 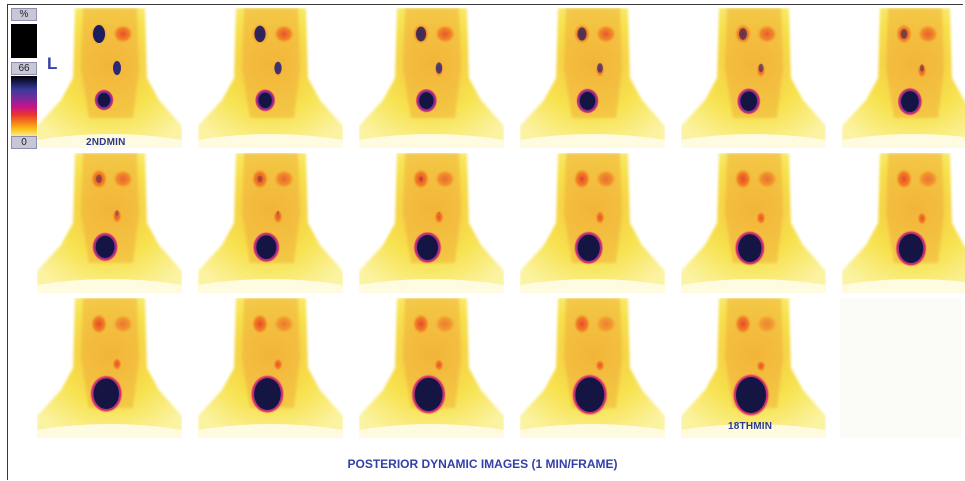 I want to click on last-frame-label: 18THMIN, so click(x=750, y=426).